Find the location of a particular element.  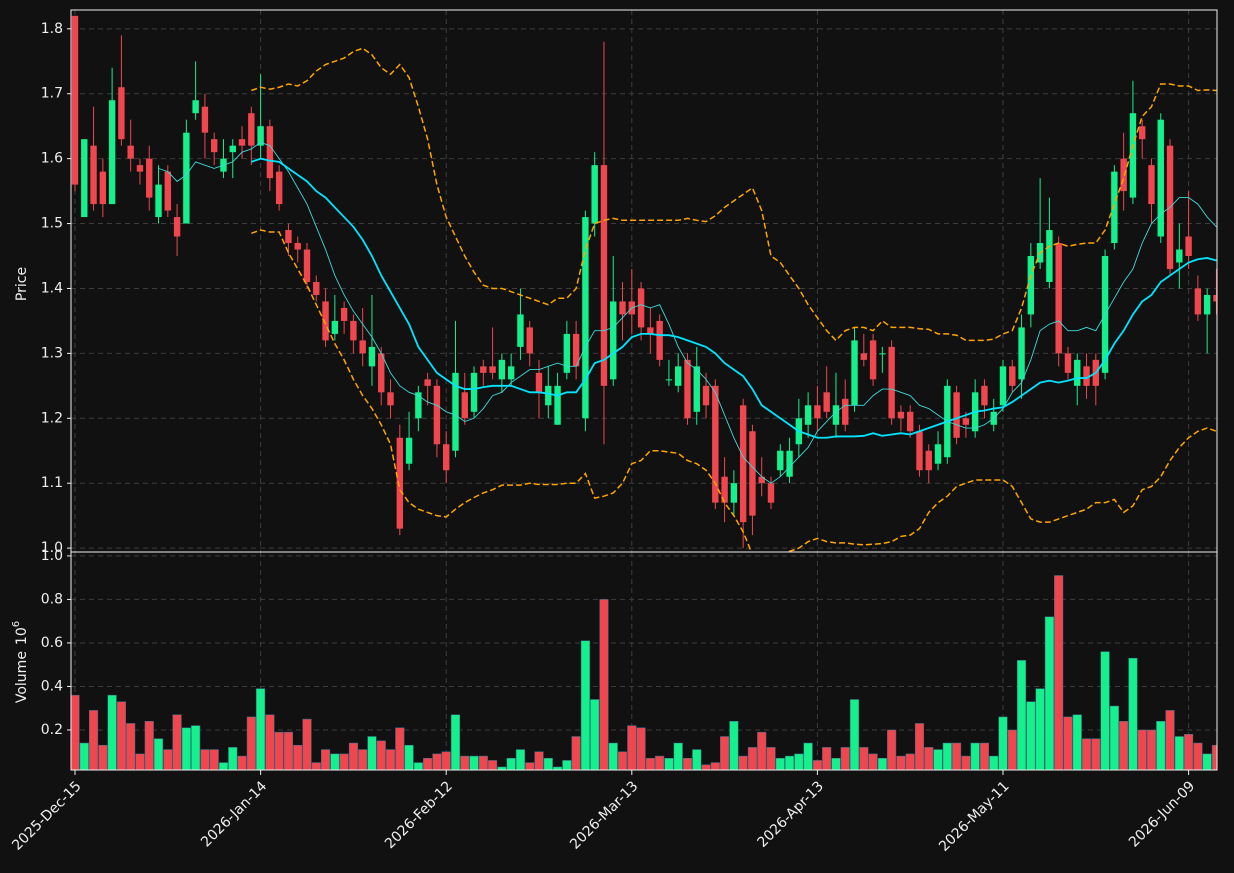

y-tick-label: 1.8 is located at coordinates (52, 29).